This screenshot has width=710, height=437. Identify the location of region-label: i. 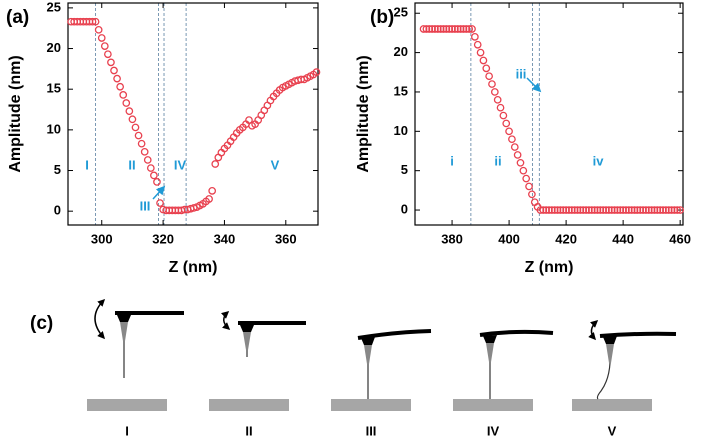
(452, 160).